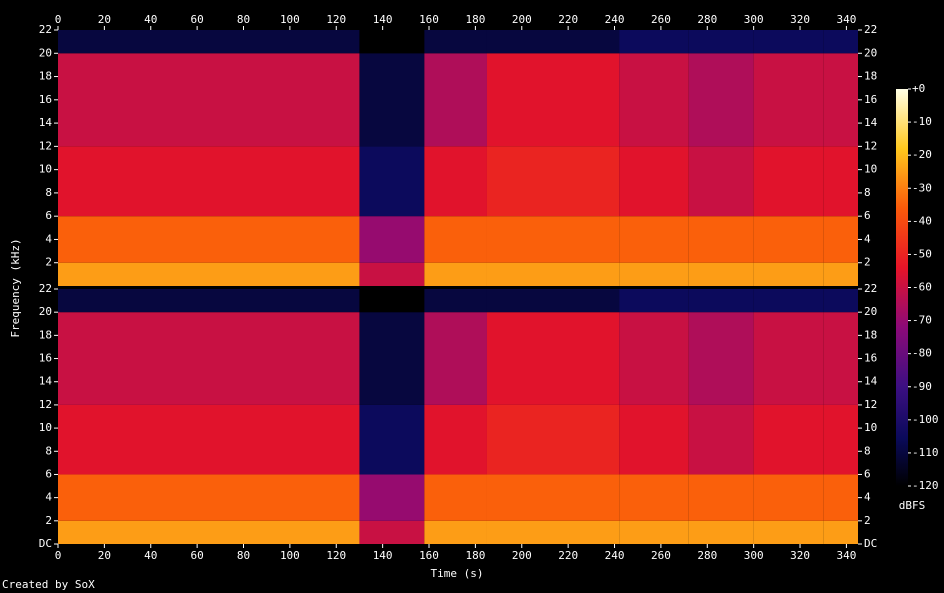 This screenshot has height=593, width=944. I want to click on colorbar-tick-label: -120, so click(925, 485).